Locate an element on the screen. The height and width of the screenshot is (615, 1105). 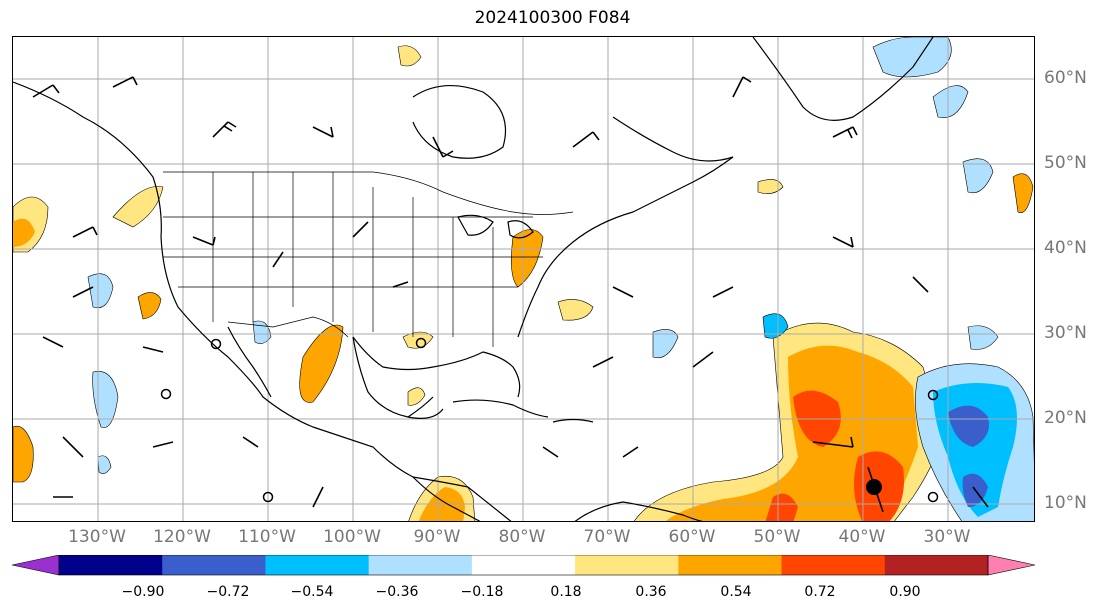
strong-cool-anomaly is located at coordinates (968, 426).